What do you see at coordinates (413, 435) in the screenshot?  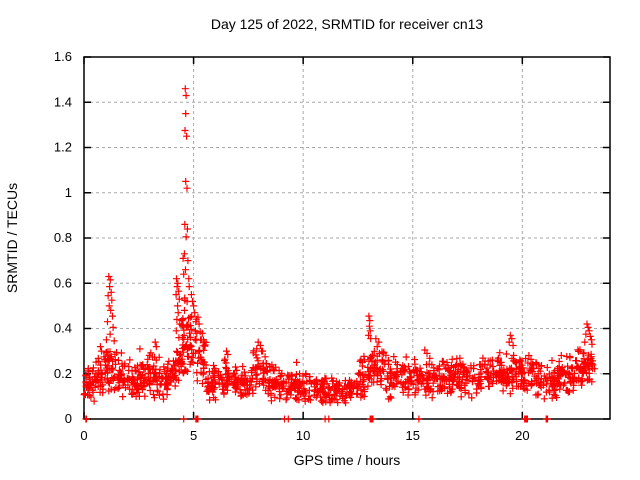 I see `x-tick-label-15: 15` at bounding box center [413, 435].